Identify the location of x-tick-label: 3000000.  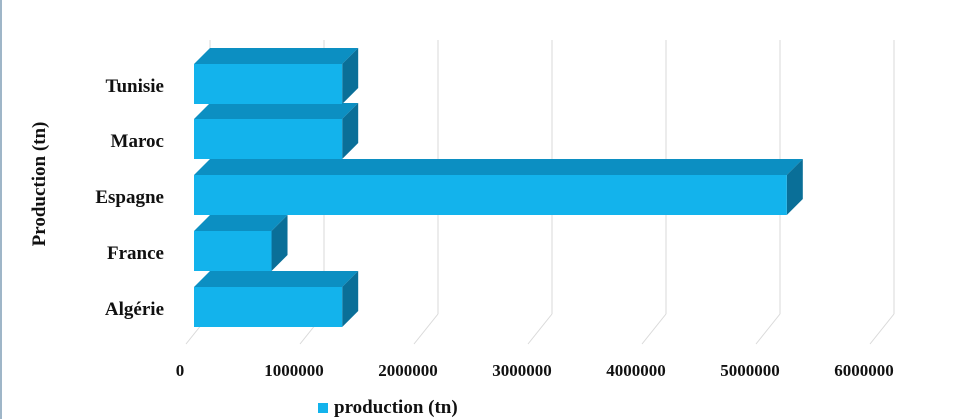
(522, 370).